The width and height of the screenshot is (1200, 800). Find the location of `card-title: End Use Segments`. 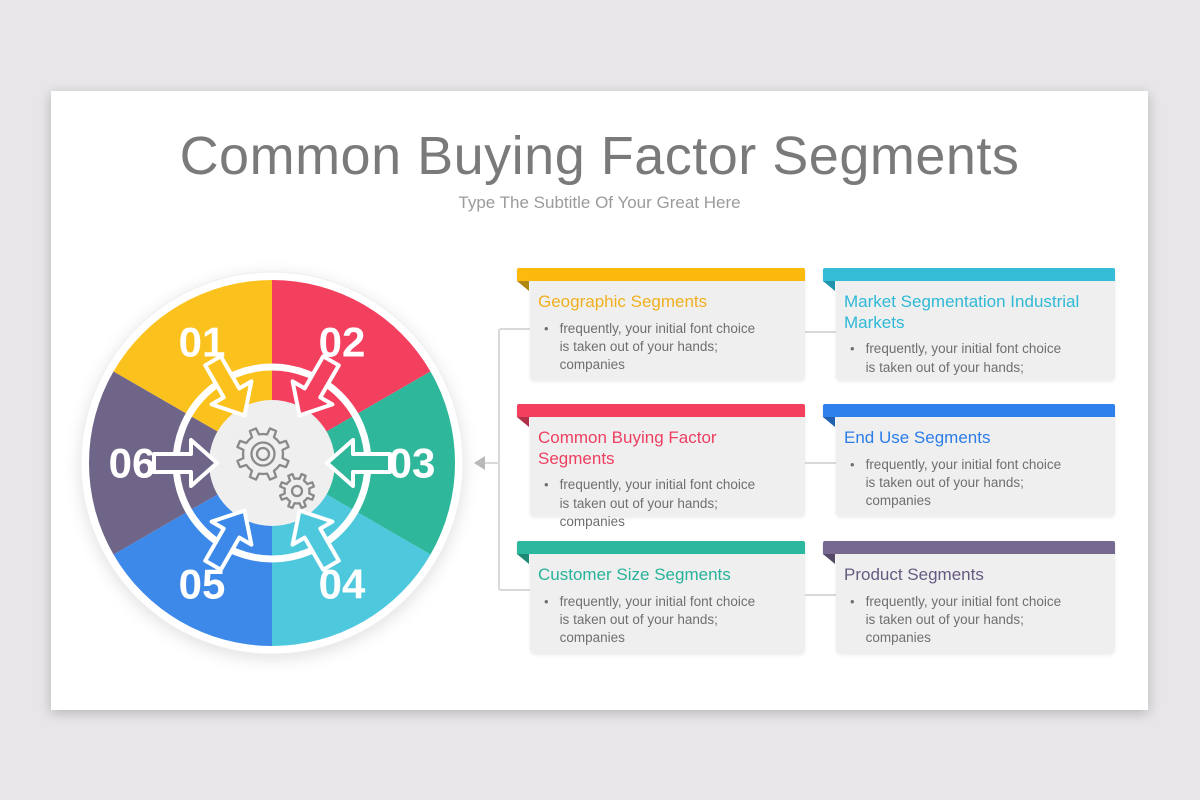

card-title: End Use Segments is located at coordinates (917, 437).